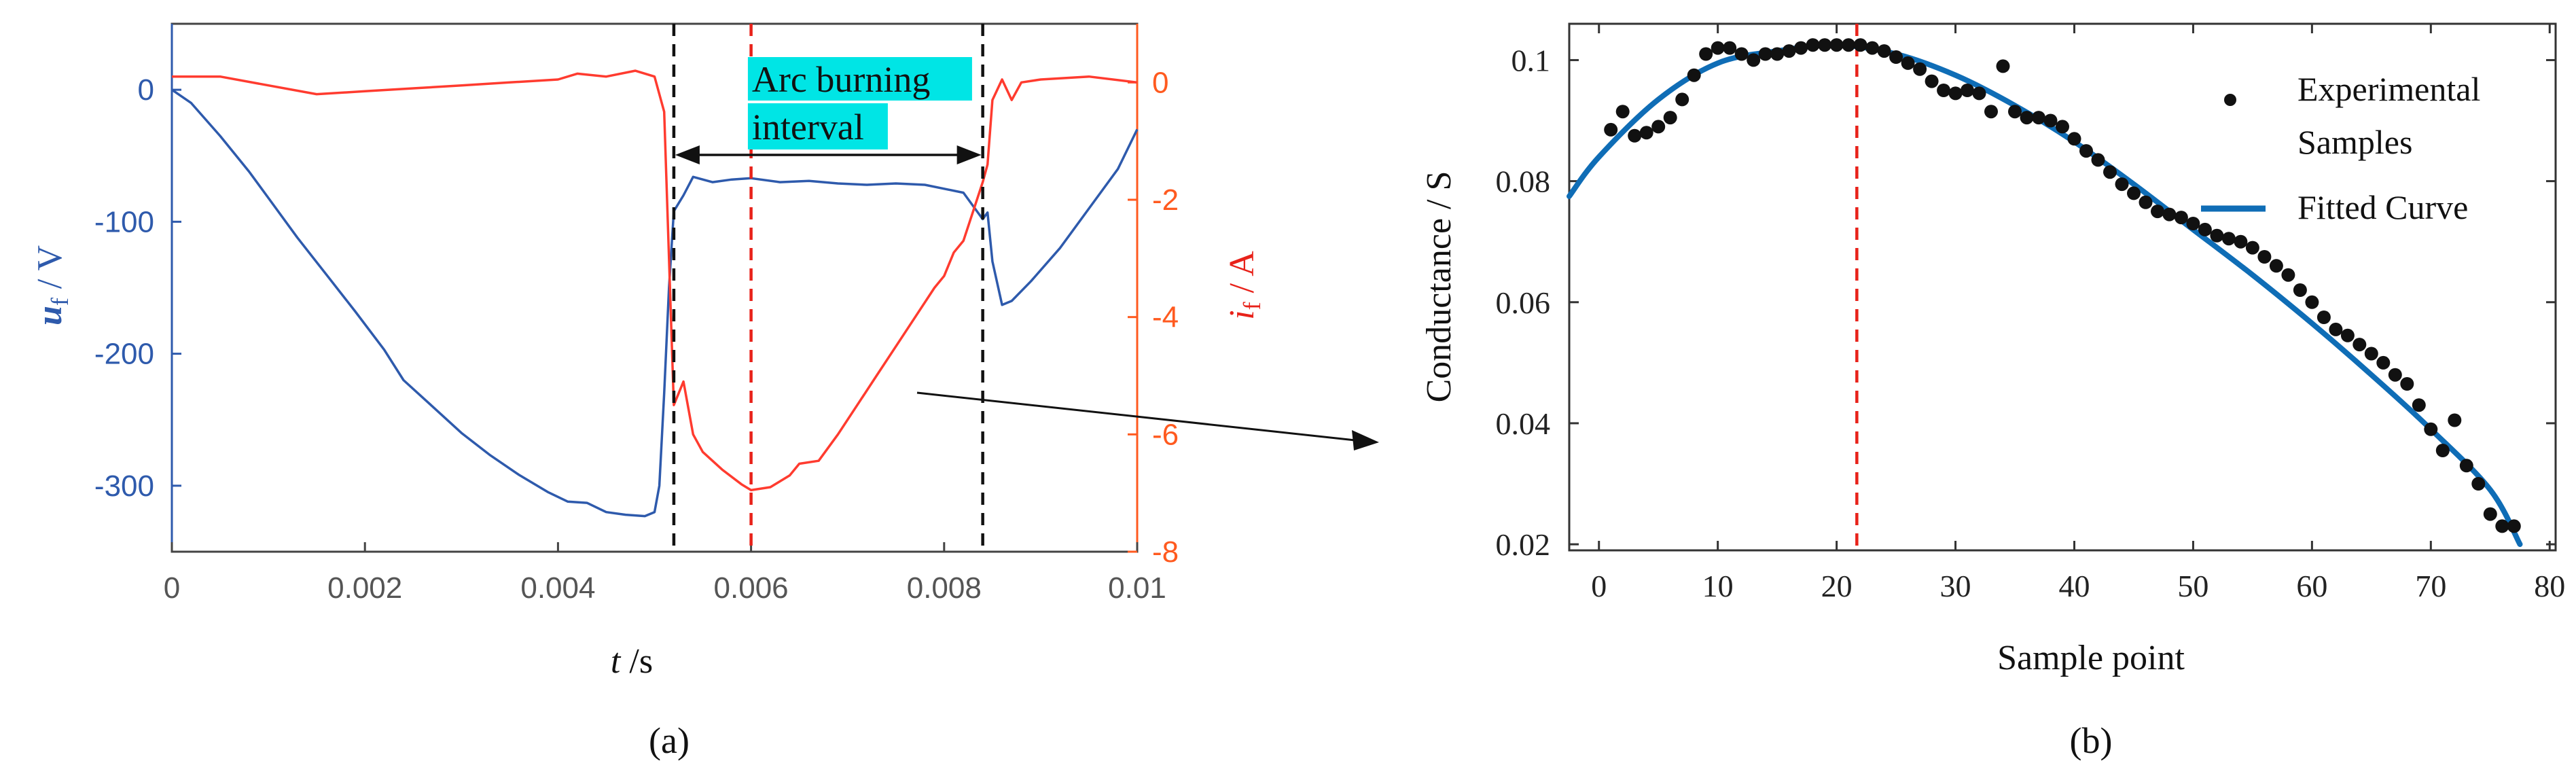 The height and width of the screenshot is (780, 2576). What do you see at coordinates (1160, 82) in the screenshot?
I see `panel-a-right-tick-label: 0` at bounding box center [1160, 82].